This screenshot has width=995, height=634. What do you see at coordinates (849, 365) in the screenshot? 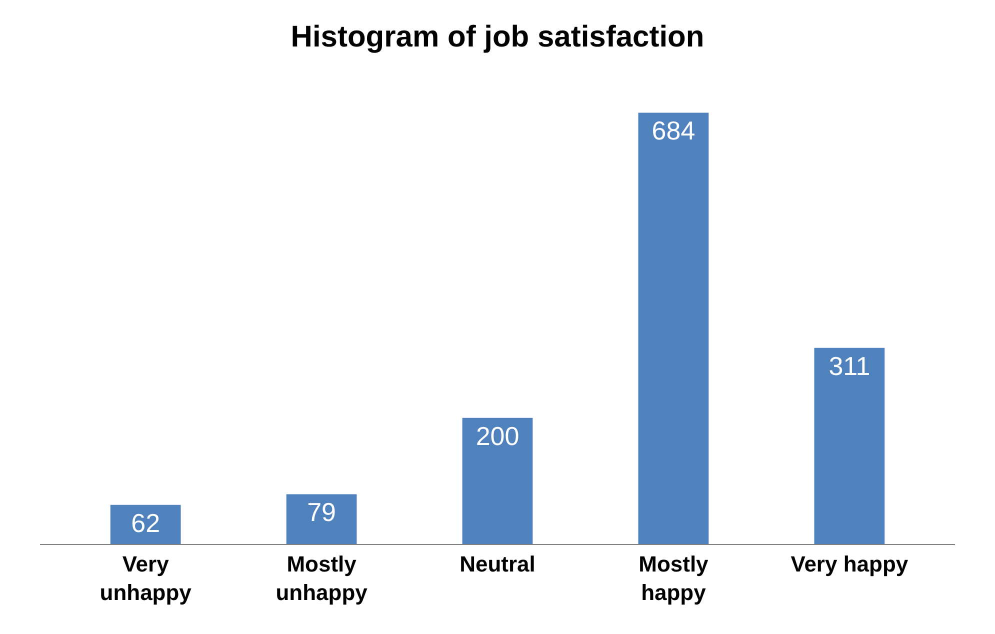
I see `data-label: 311` at bounding box center [849, 365].